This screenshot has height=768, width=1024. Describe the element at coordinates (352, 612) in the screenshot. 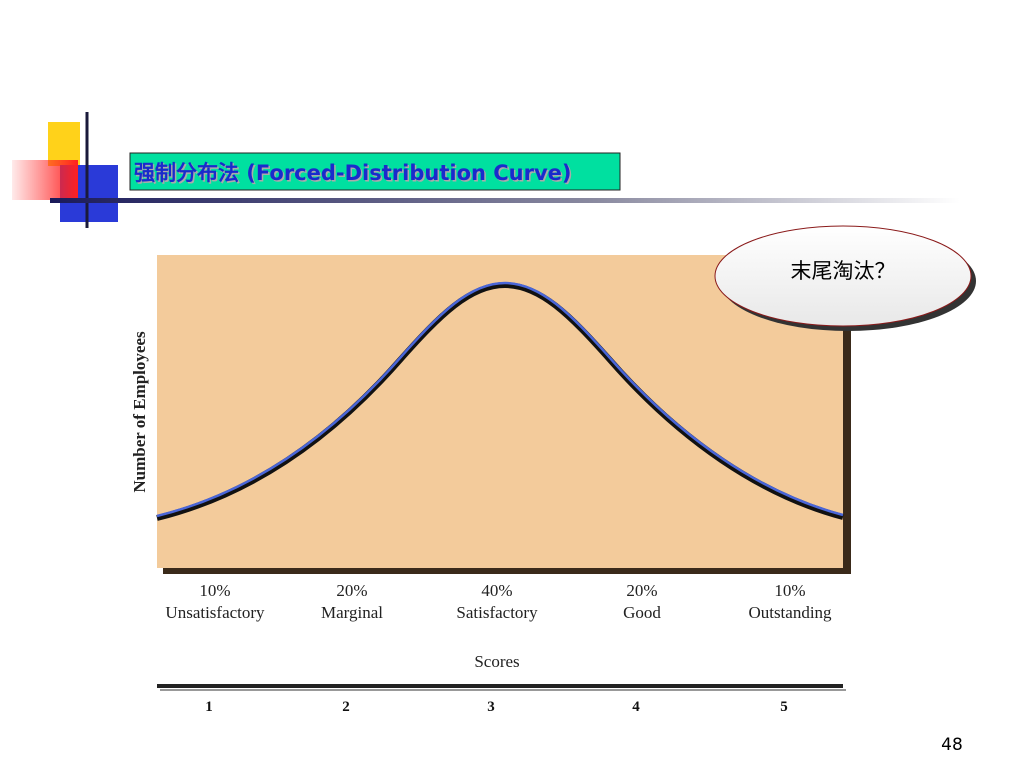

I see `category-label: Marginal` at that location.